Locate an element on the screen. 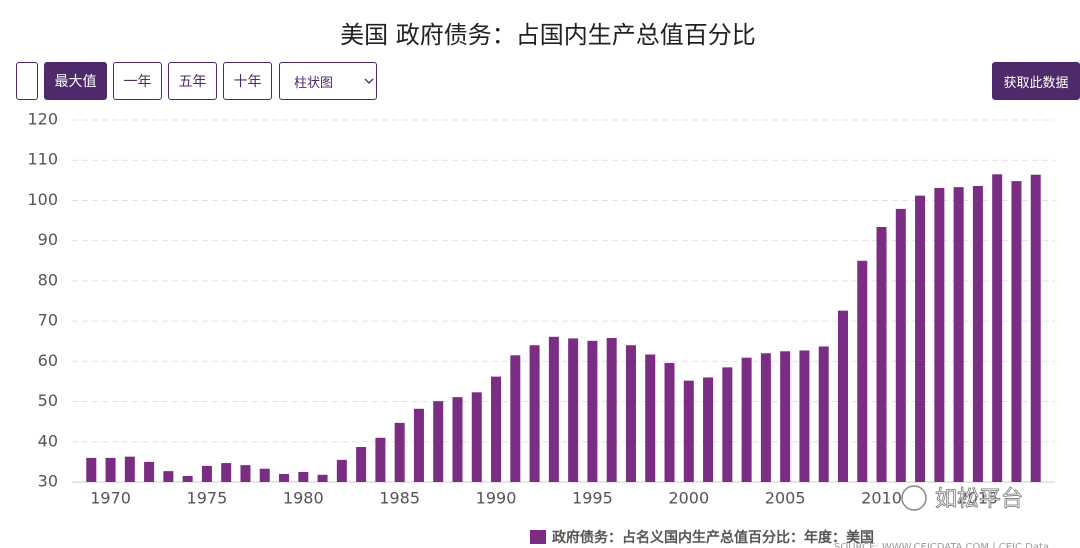 The height and width of the screenshot is (548, 1080). x-tick-label: 1970 is located at coordinates (110, 498).